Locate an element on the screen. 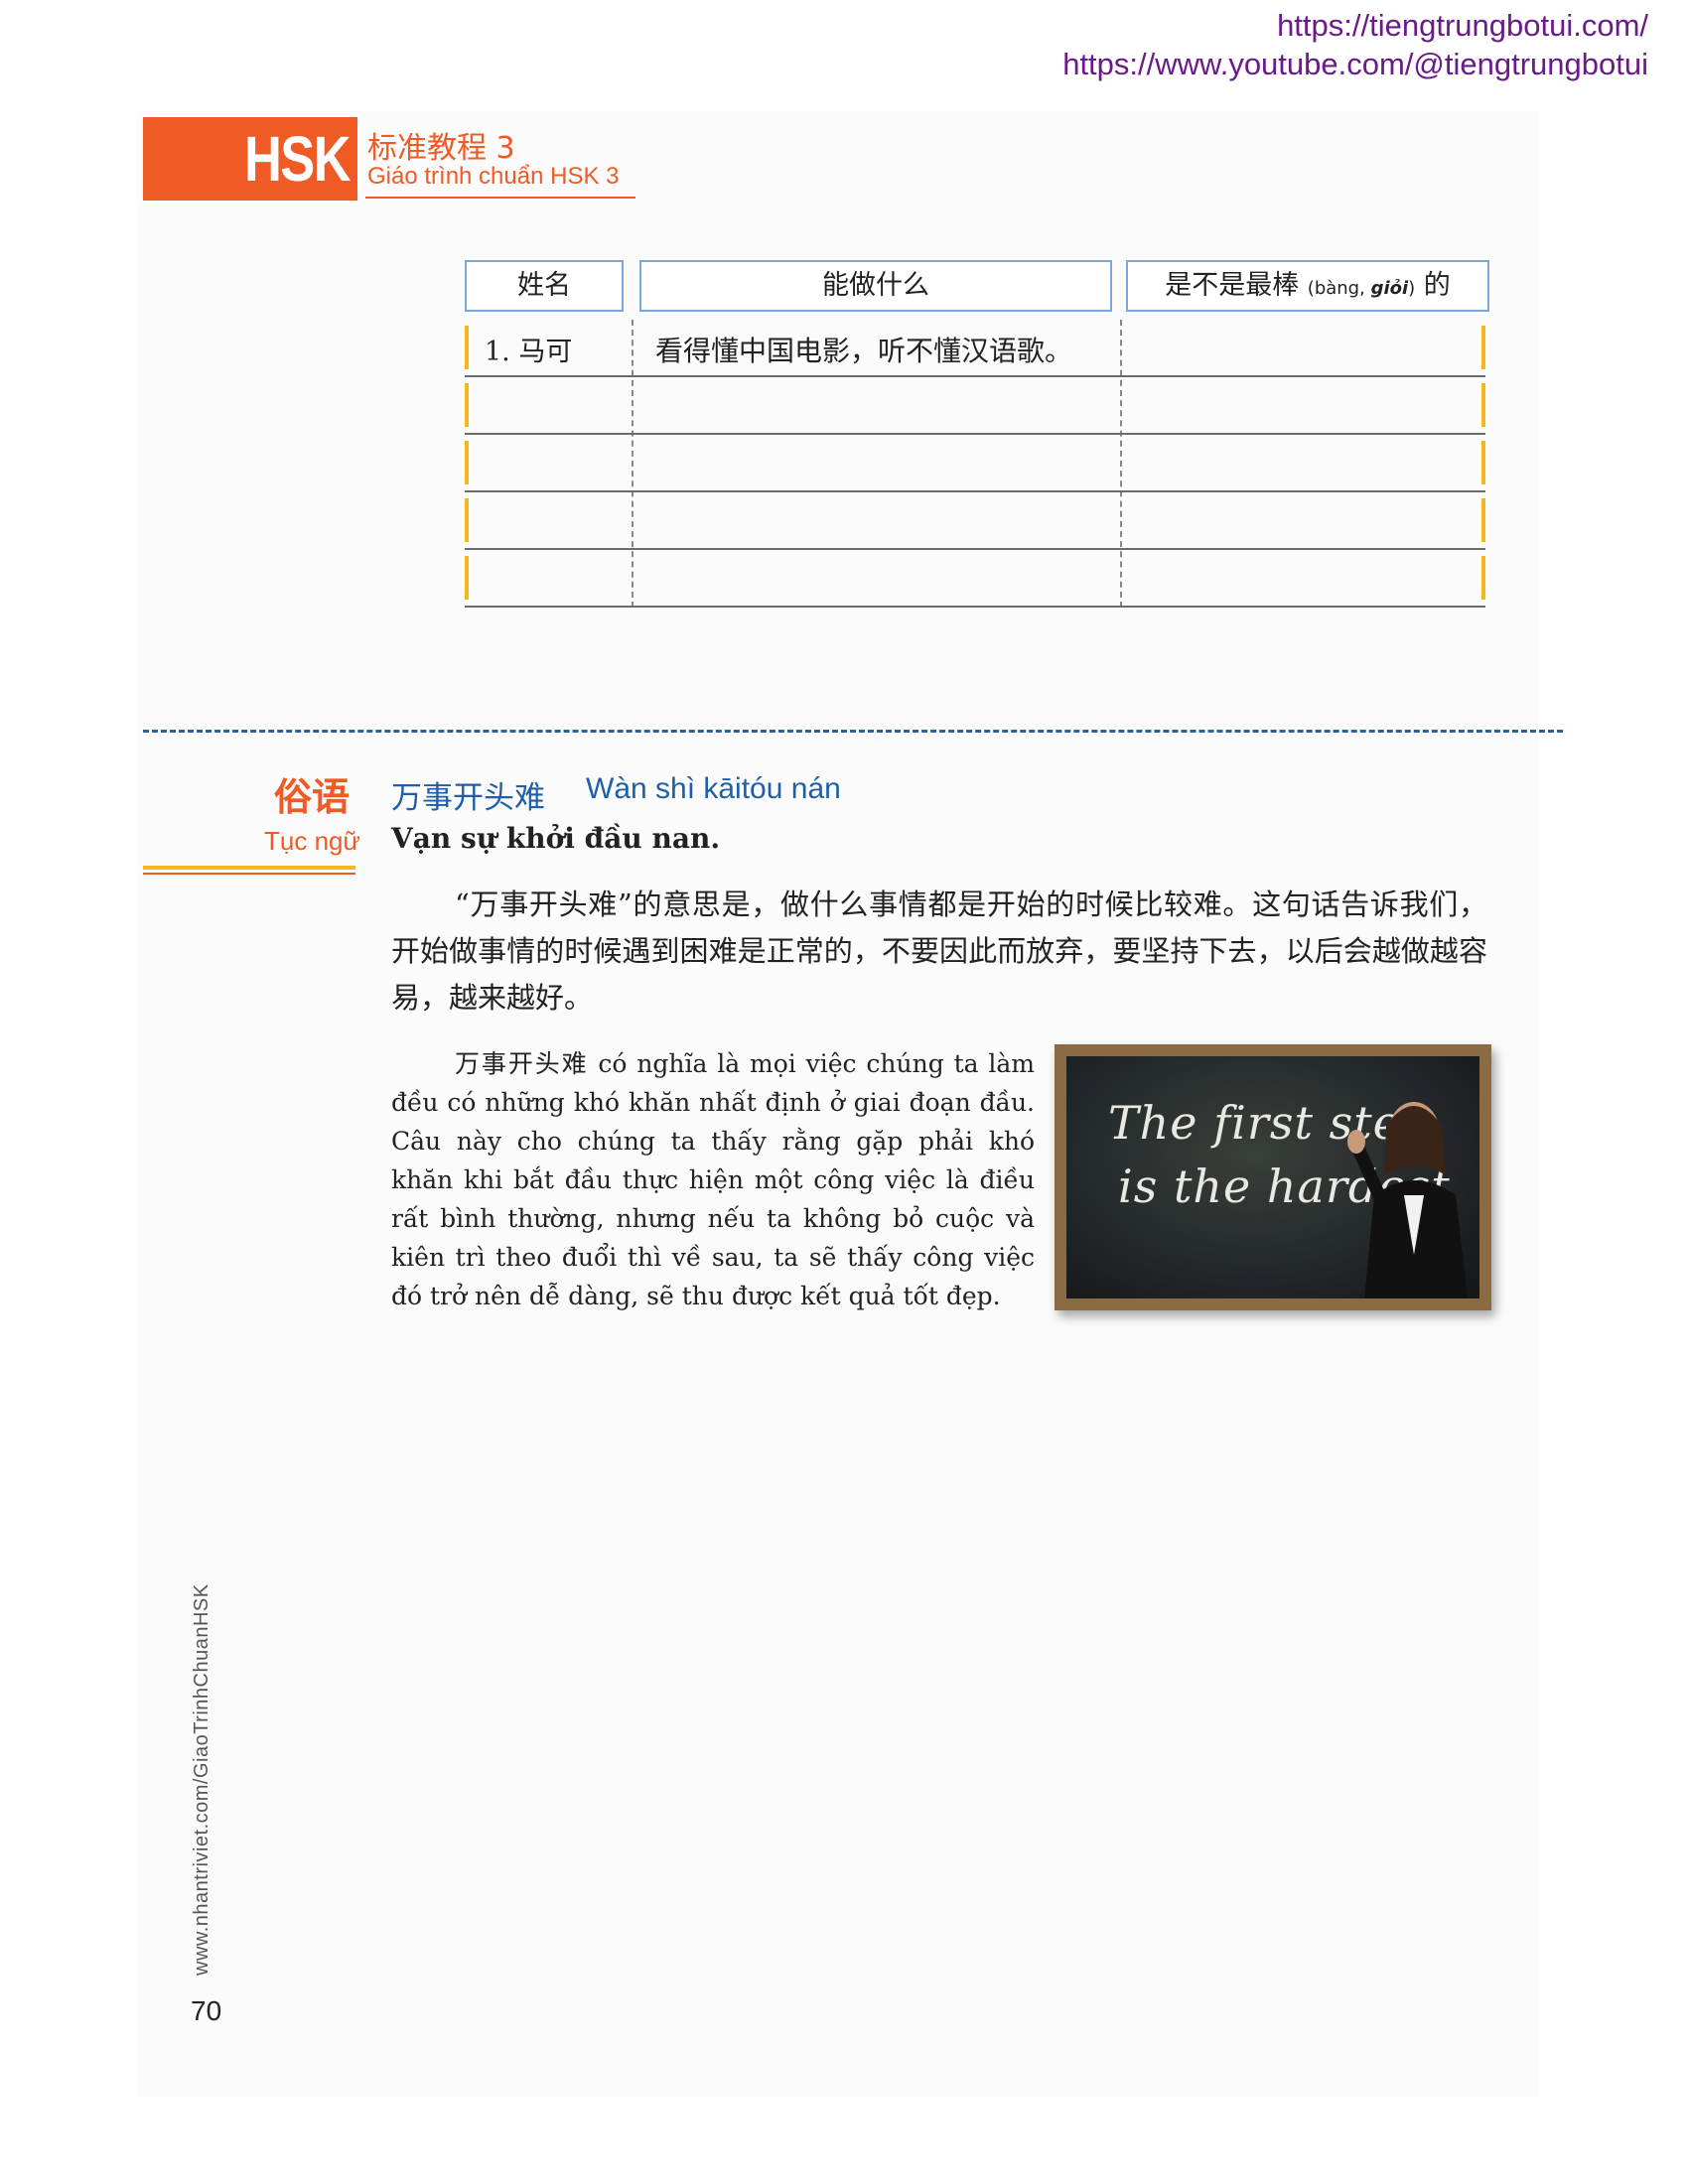  table-header-best-vn: giỏi is located at coordinates (1389, 288).